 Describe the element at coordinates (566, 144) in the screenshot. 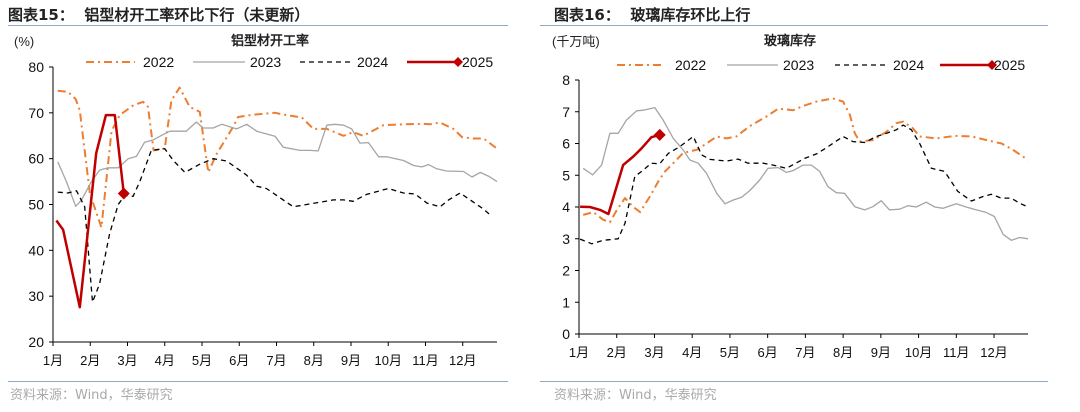

I see `y-tick-label: 6` at that location.